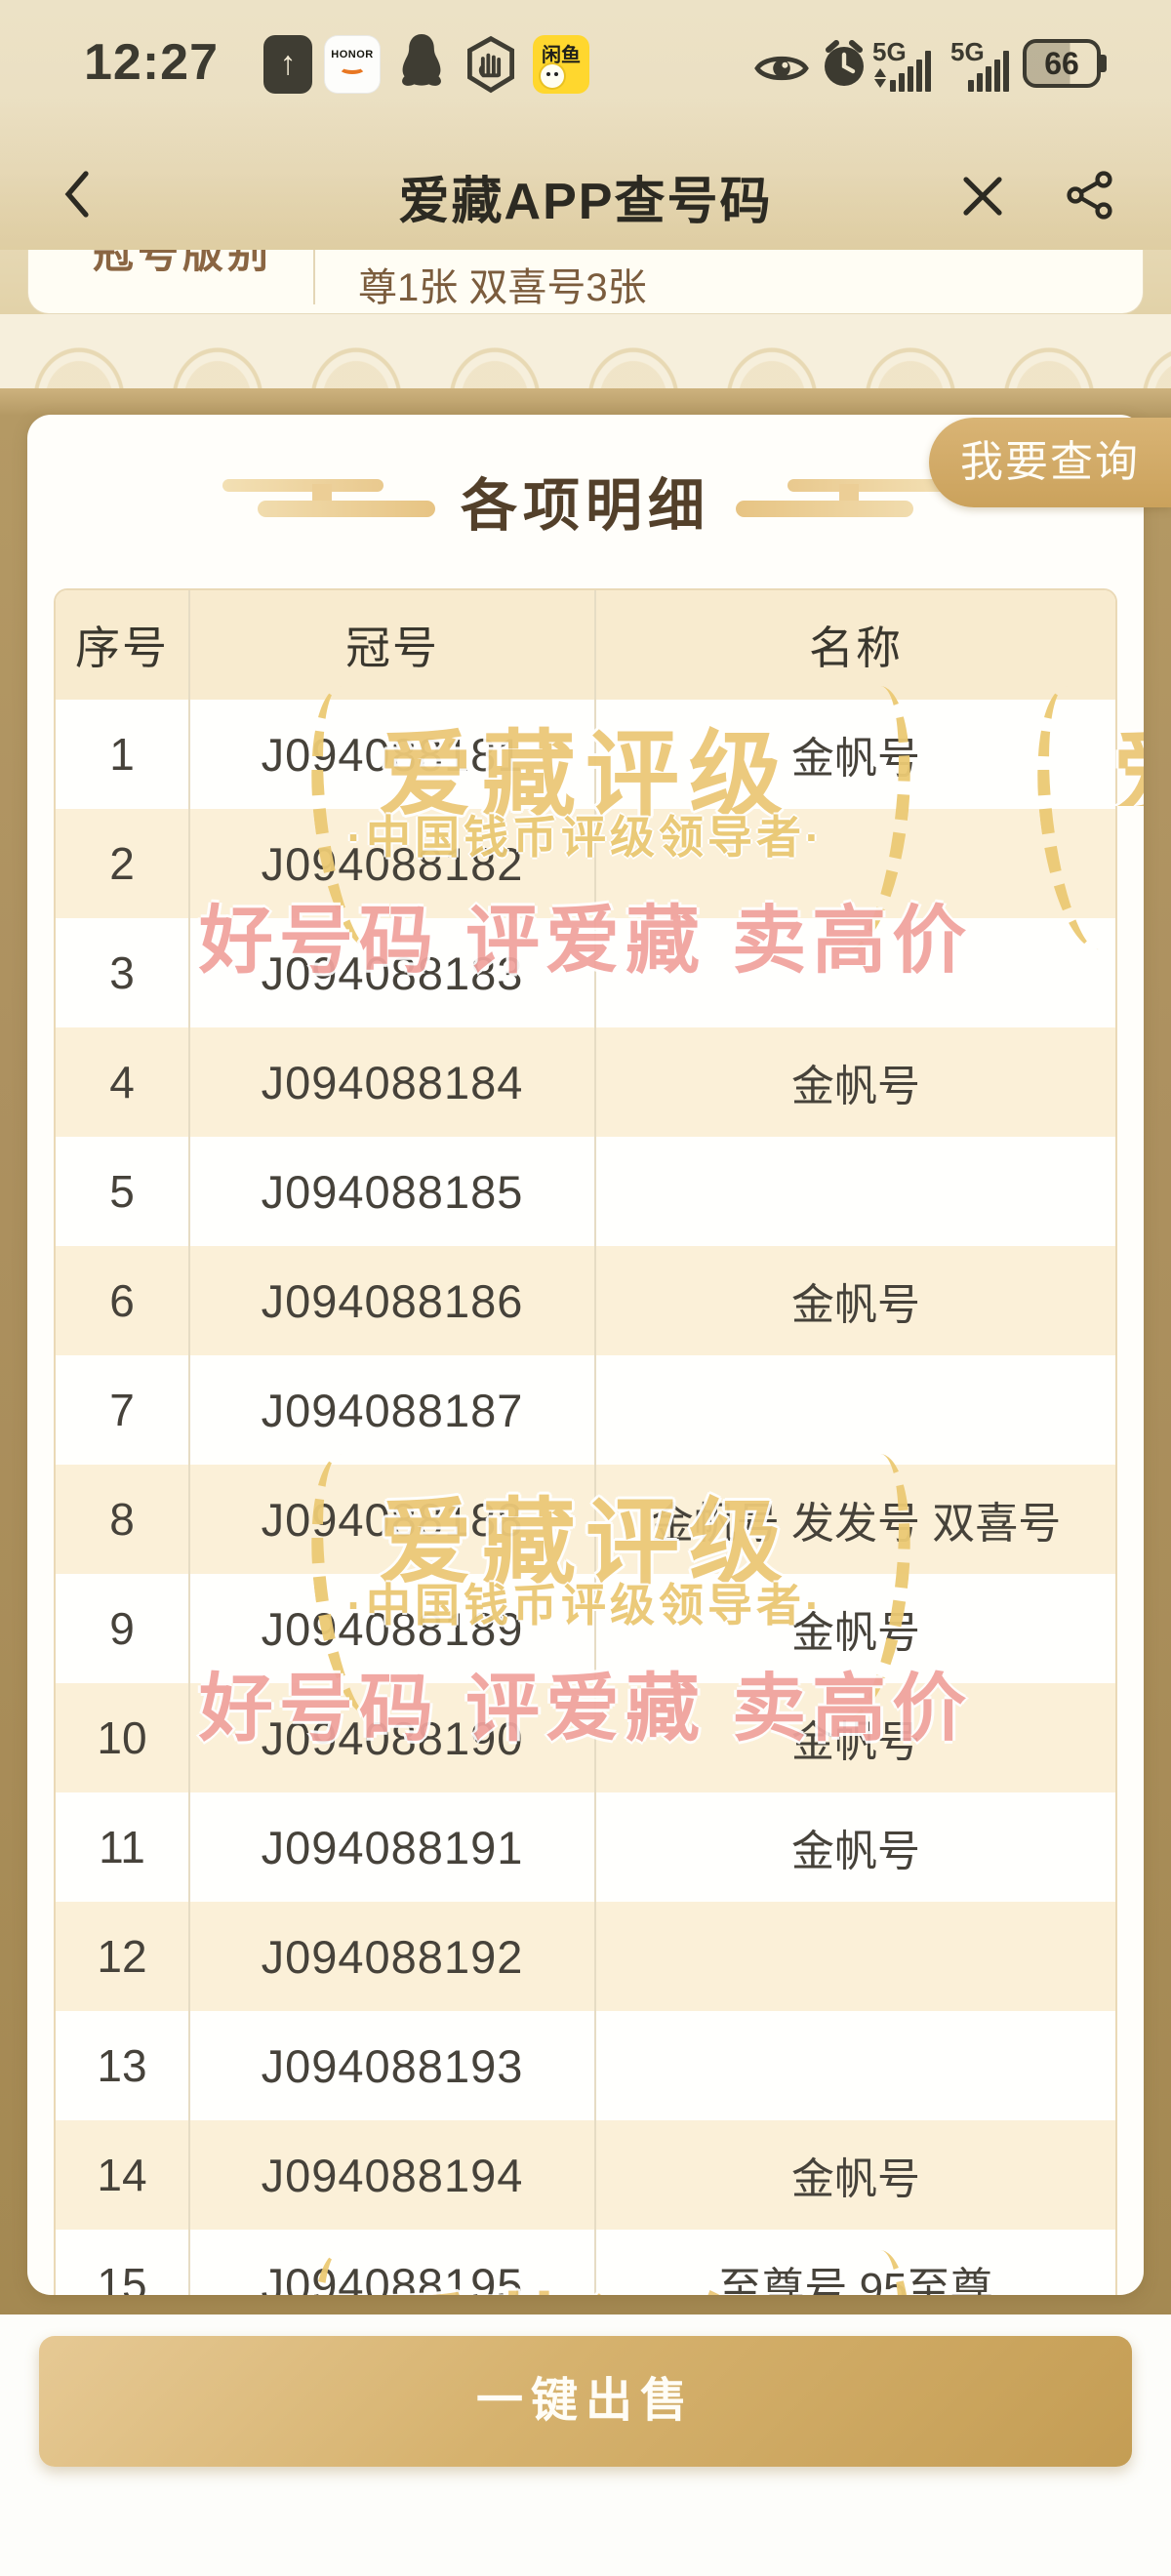 This screenshot has height=2576, width=1171. Describe the element at coordinates (839, 499) in the screenshot. I see `title-ornament-right` at that location.